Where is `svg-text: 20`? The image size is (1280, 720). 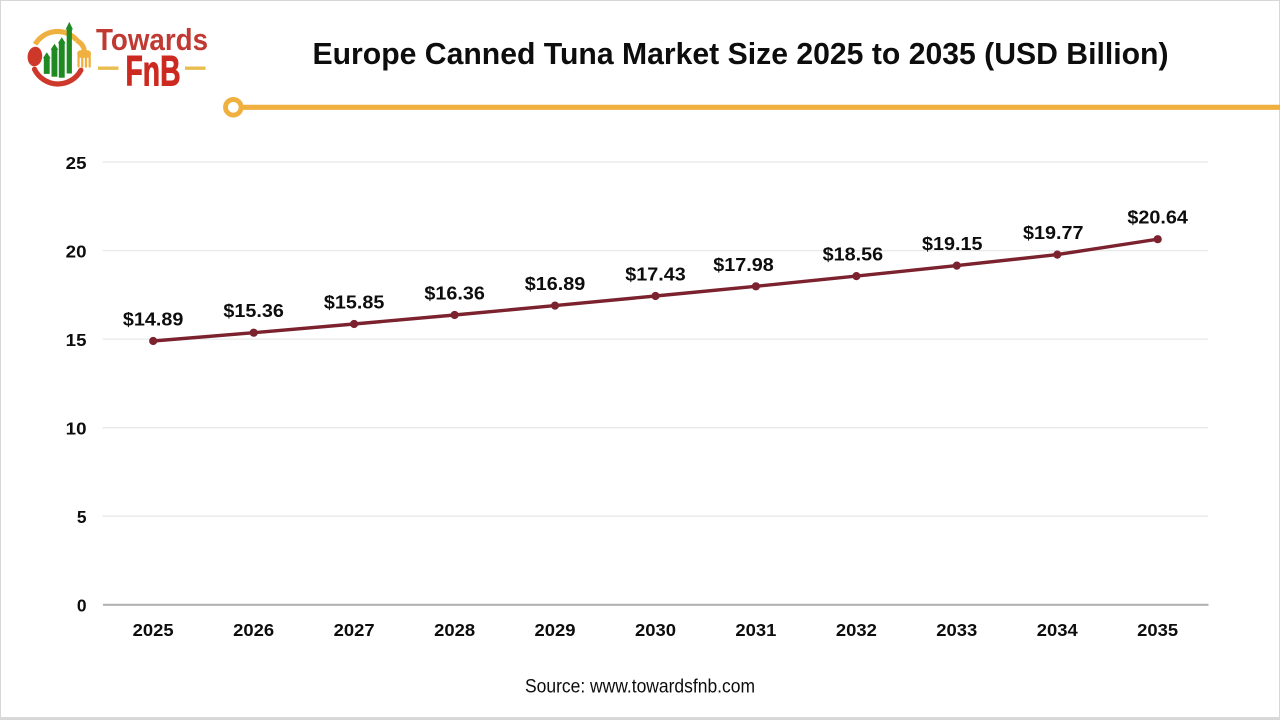
svg-text: 20 is located at coordinates (76, 251).